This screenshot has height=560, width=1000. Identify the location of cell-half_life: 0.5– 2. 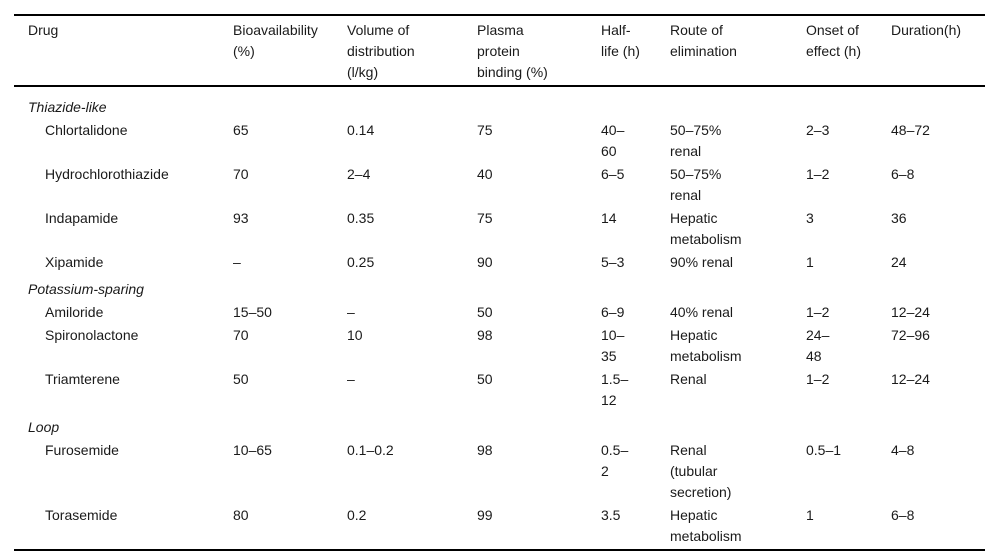
(615, 460).